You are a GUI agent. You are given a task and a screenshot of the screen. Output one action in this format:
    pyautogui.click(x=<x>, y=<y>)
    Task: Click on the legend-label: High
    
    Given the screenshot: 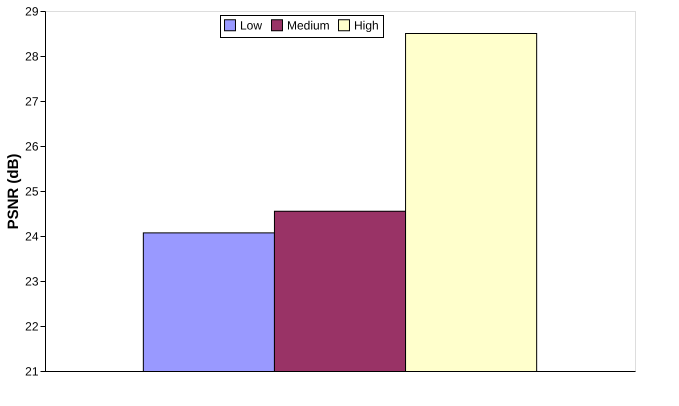 What is the action you would take?
    pyautogui.click(x=366, y=25)
    